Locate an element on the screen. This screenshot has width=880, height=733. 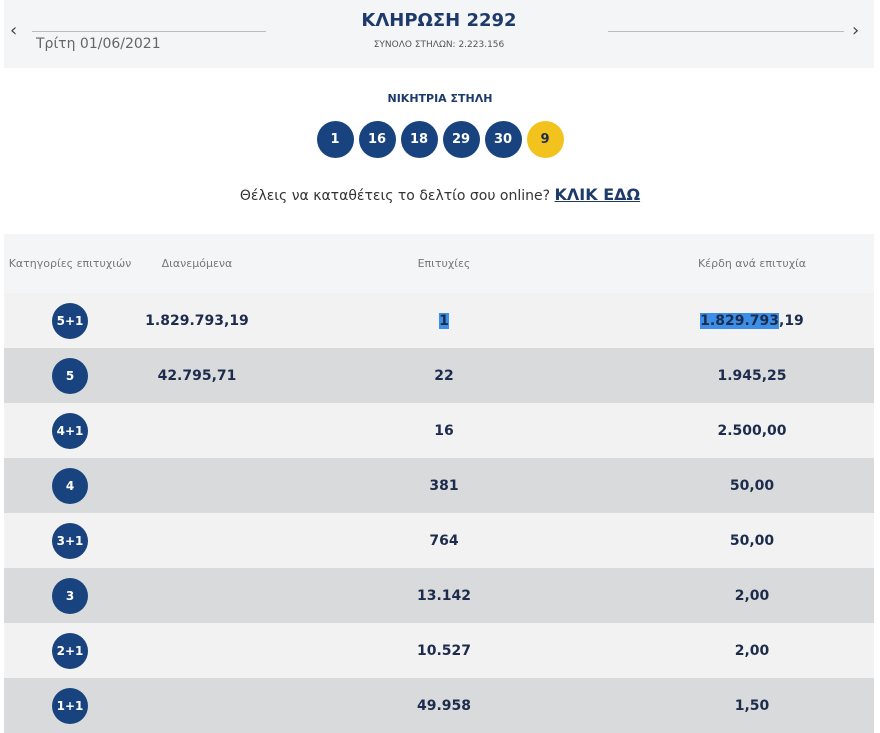
winners-value: 10.527 is located at coordinates (444, 650).